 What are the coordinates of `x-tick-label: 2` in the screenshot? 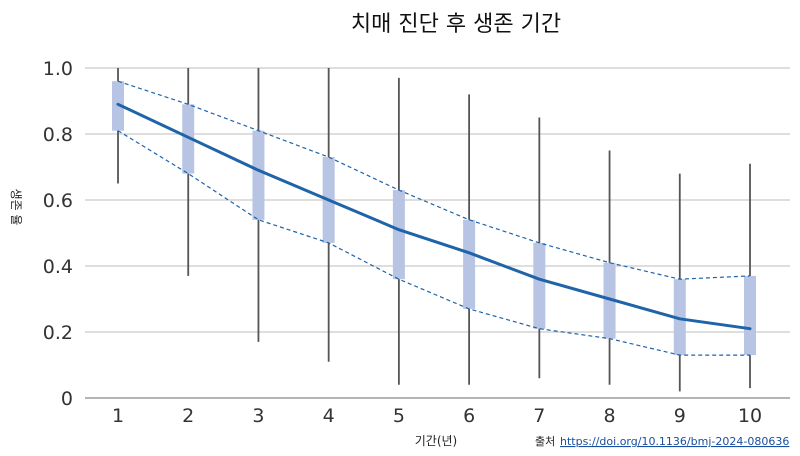 It's located at (188, 416).